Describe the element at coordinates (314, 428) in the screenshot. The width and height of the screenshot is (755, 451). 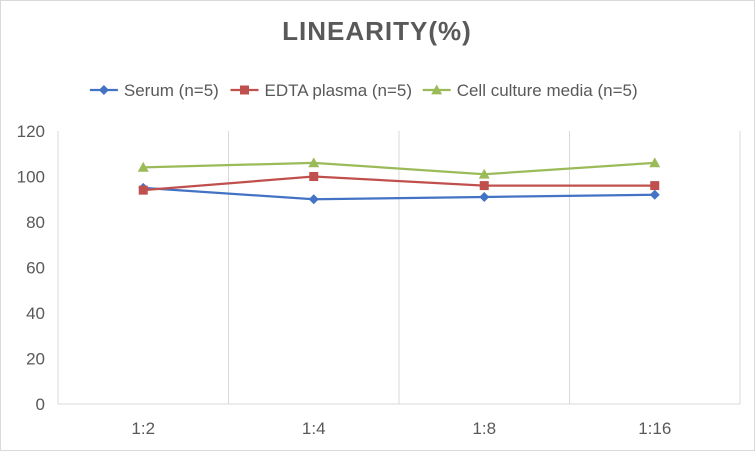
I see `x-tick-label: 1:4` at that location.